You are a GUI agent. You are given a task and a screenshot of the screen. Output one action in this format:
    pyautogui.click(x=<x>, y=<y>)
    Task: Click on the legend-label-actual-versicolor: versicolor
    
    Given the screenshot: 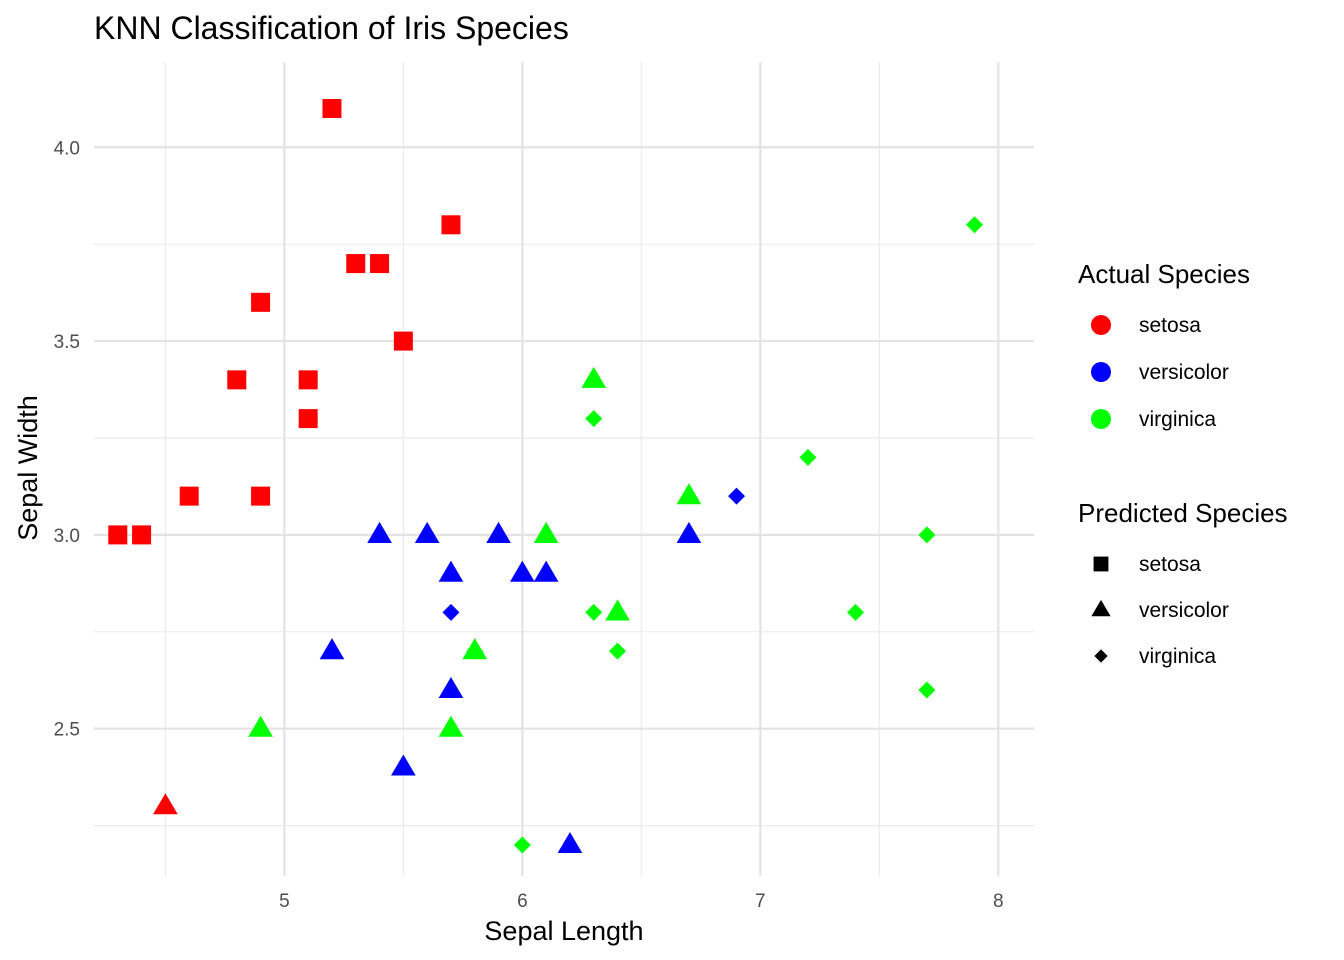 What is the action you would take?
    pyautogui.click(x=1184, y=372)
    